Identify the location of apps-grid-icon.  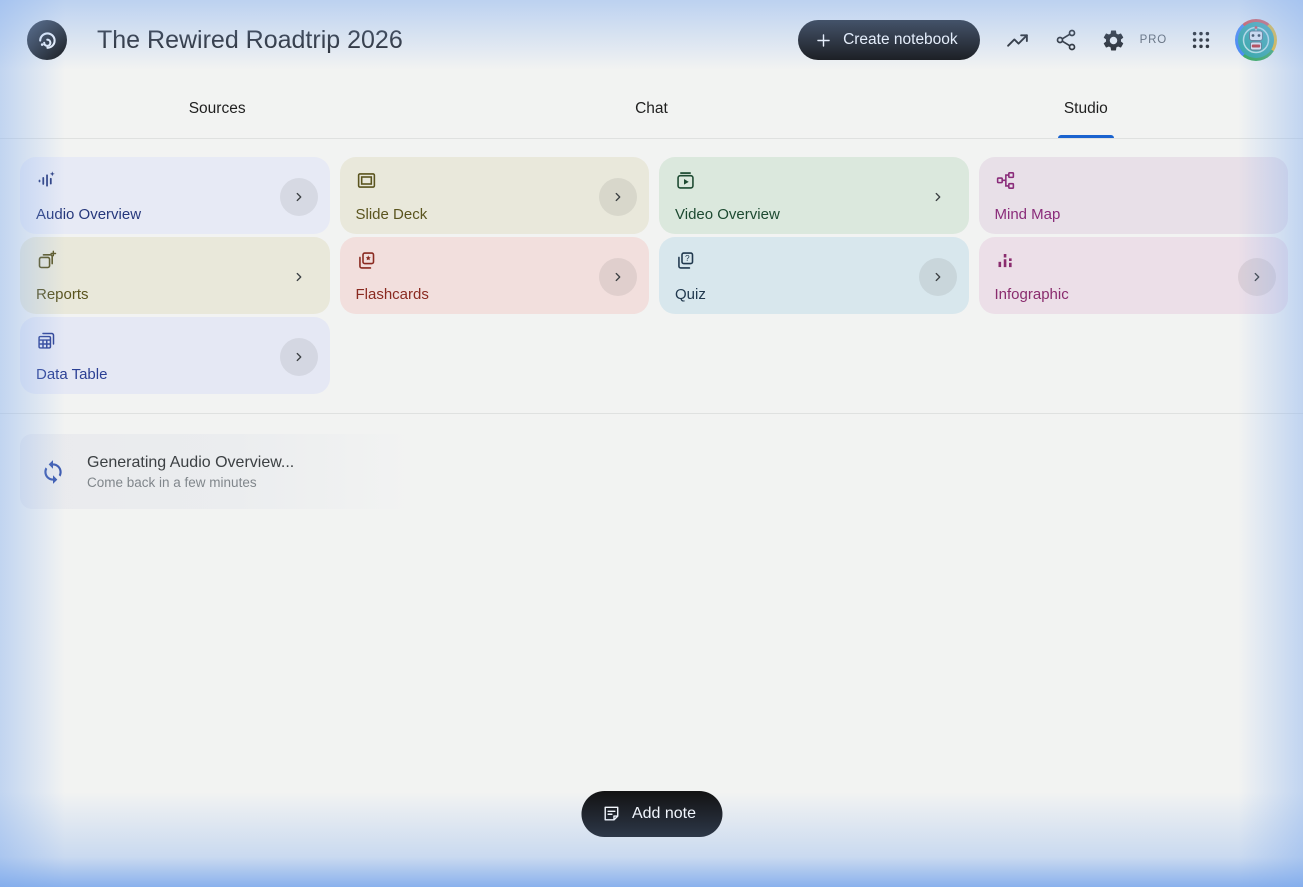
(1201, 40).